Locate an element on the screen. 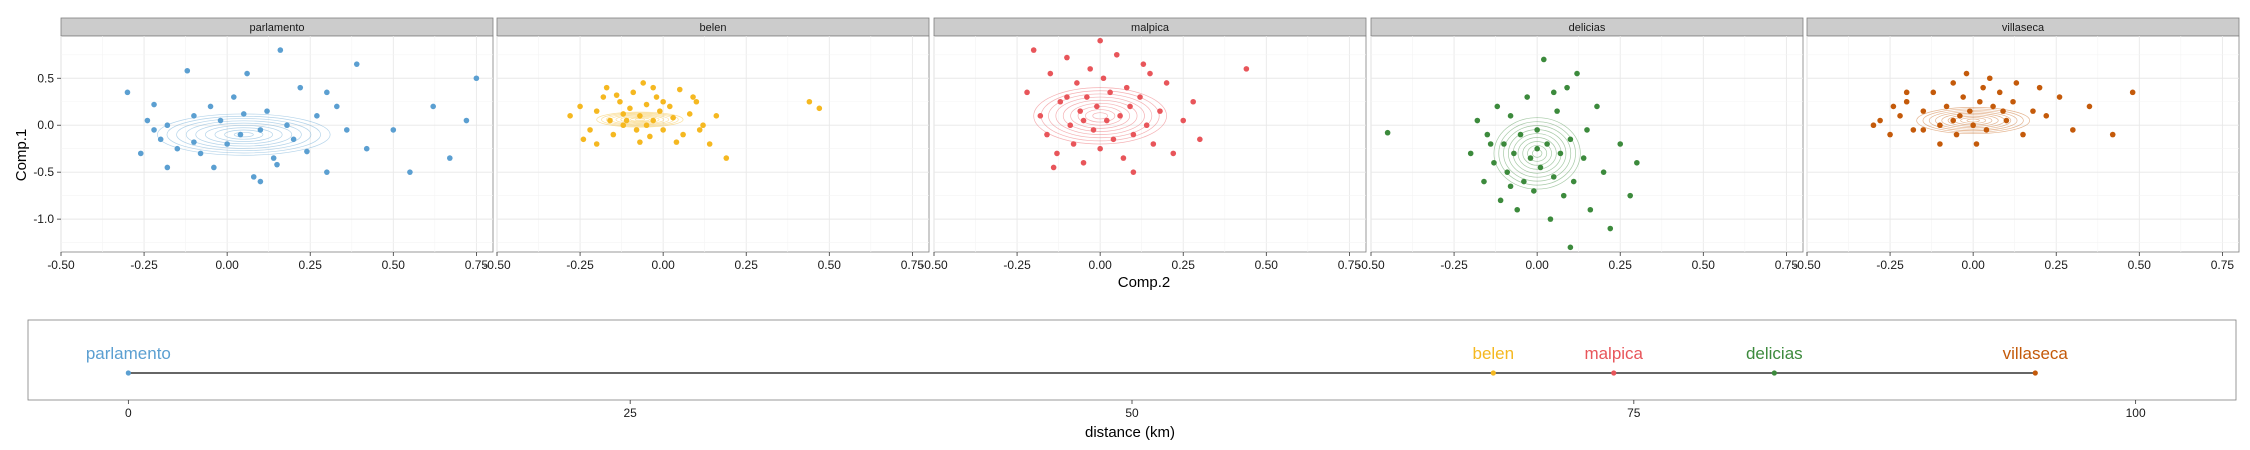 This screenshot has width=2250, height=450. facet-panel-malpica: malpica -0.50 -0.25 0.00 0.25 0.50 0.75 is located at coordinates (1143, 144).